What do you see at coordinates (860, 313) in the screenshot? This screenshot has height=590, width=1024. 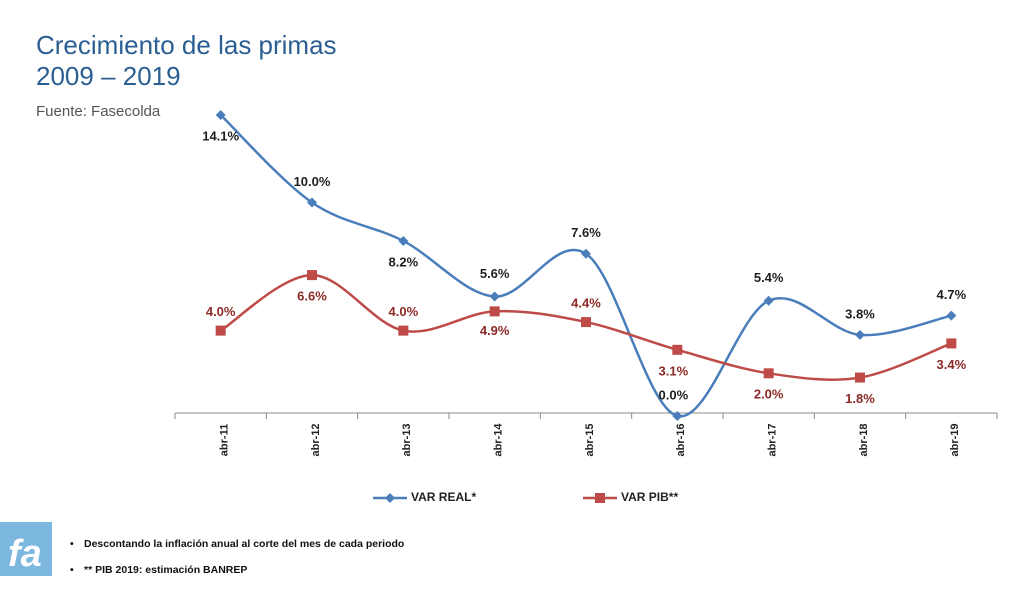 I see `data-label-var-real-abr-18: 3.8%` at bounding box center [860, 313].